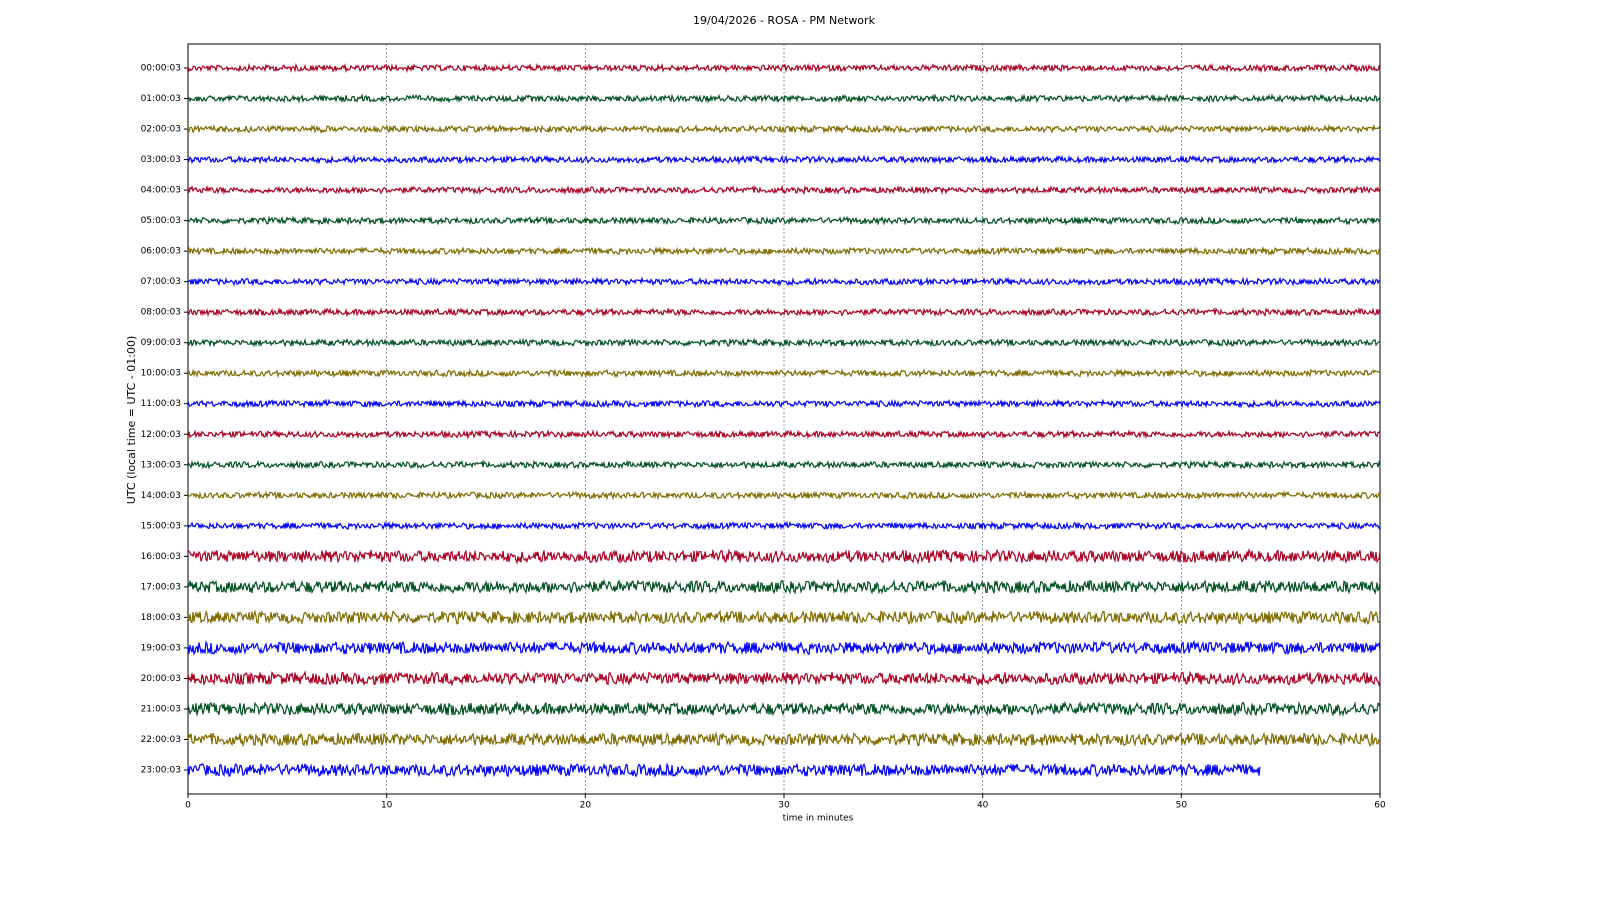 The image size is (1600, 900). Describe the element at coordinates (161, 191) in the screenshot. I see `y-tick-label: 04:00:03` at that location.